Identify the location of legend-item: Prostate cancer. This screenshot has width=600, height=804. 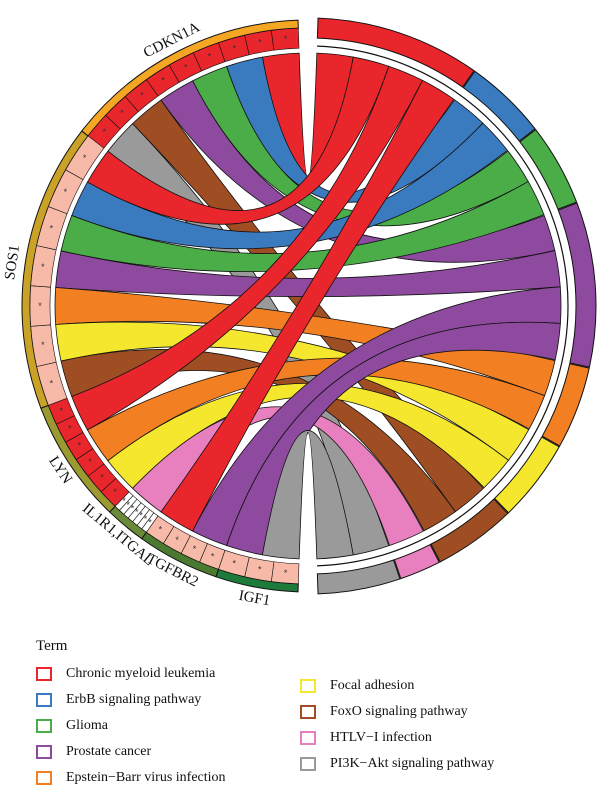
(93, 752).